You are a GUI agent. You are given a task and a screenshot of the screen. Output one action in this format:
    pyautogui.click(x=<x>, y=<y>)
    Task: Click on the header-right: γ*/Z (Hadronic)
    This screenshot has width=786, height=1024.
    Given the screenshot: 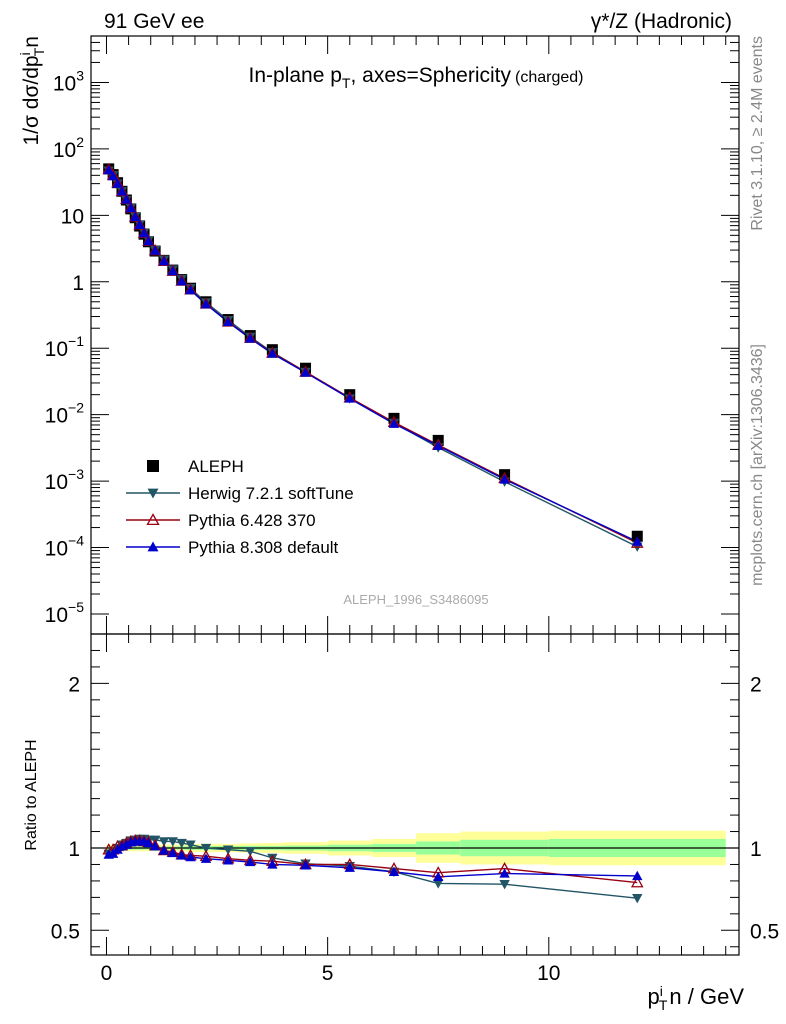 What is the action you would take?
    pyautogui.click(x=661, y=21)
    